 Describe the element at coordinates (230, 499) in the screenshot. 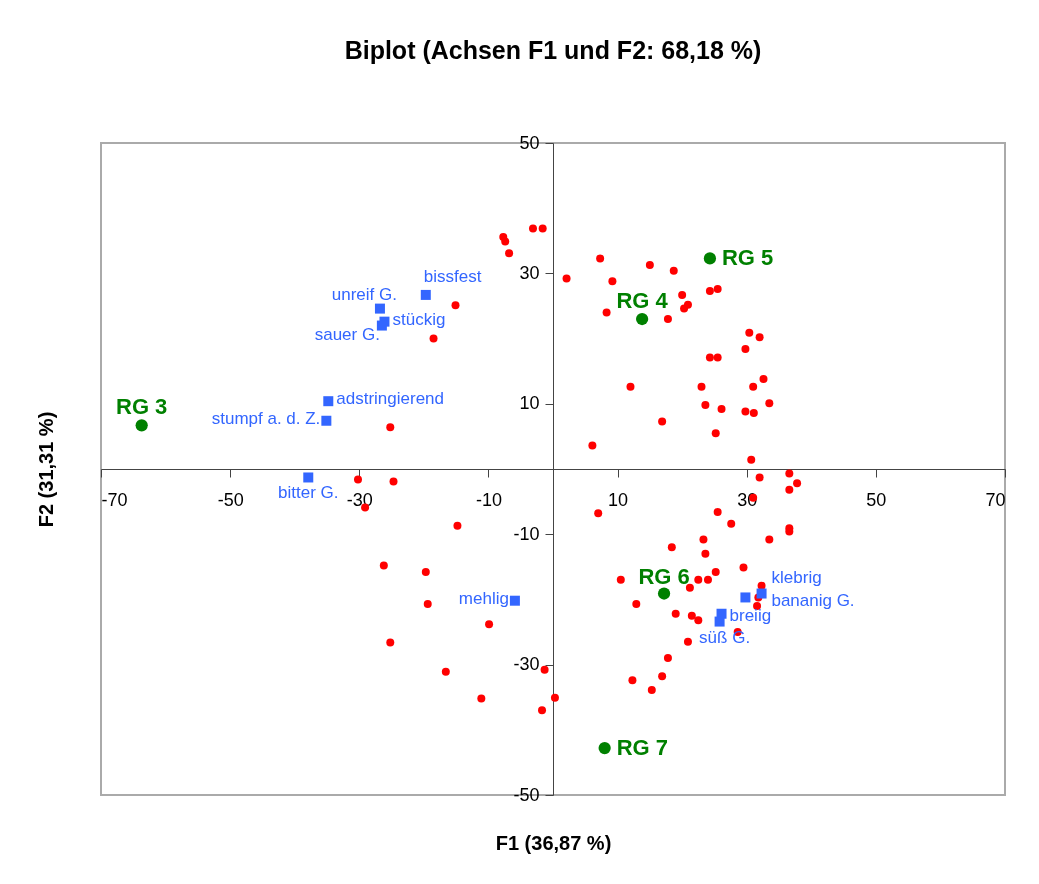

I see `x-tick-label: -50` at that location.